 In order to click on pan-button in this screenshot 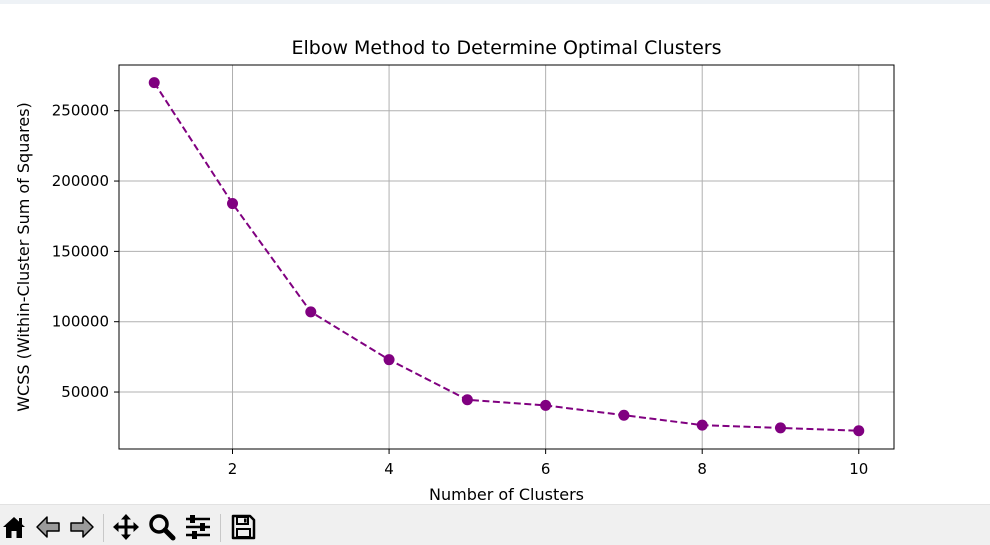, I will do `click(126, 527)`.